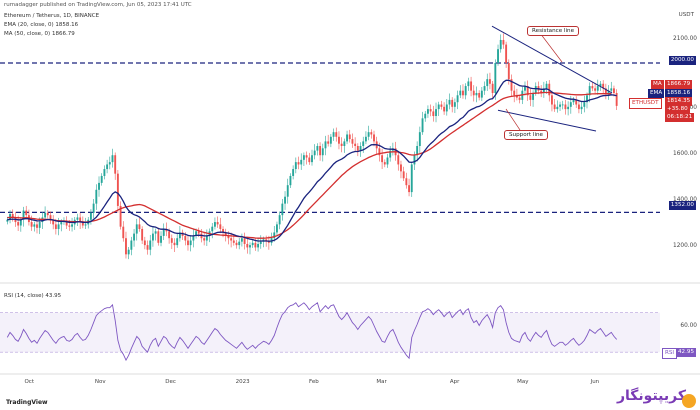 This screenshot has height=410, width=700. I want to click on symbol-line: Ethereum / Tetherus, 1D, BINANCE, so click(52, 16).